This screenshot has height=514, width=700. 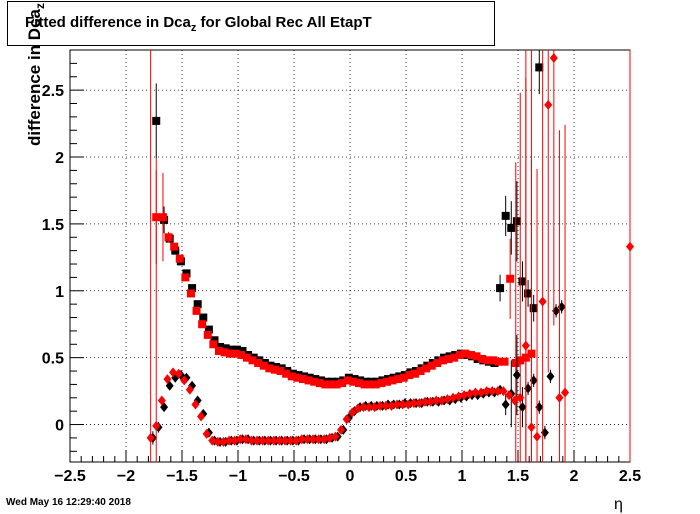 I want to click on x-tick-label: −2, so click(x=126, y=476).